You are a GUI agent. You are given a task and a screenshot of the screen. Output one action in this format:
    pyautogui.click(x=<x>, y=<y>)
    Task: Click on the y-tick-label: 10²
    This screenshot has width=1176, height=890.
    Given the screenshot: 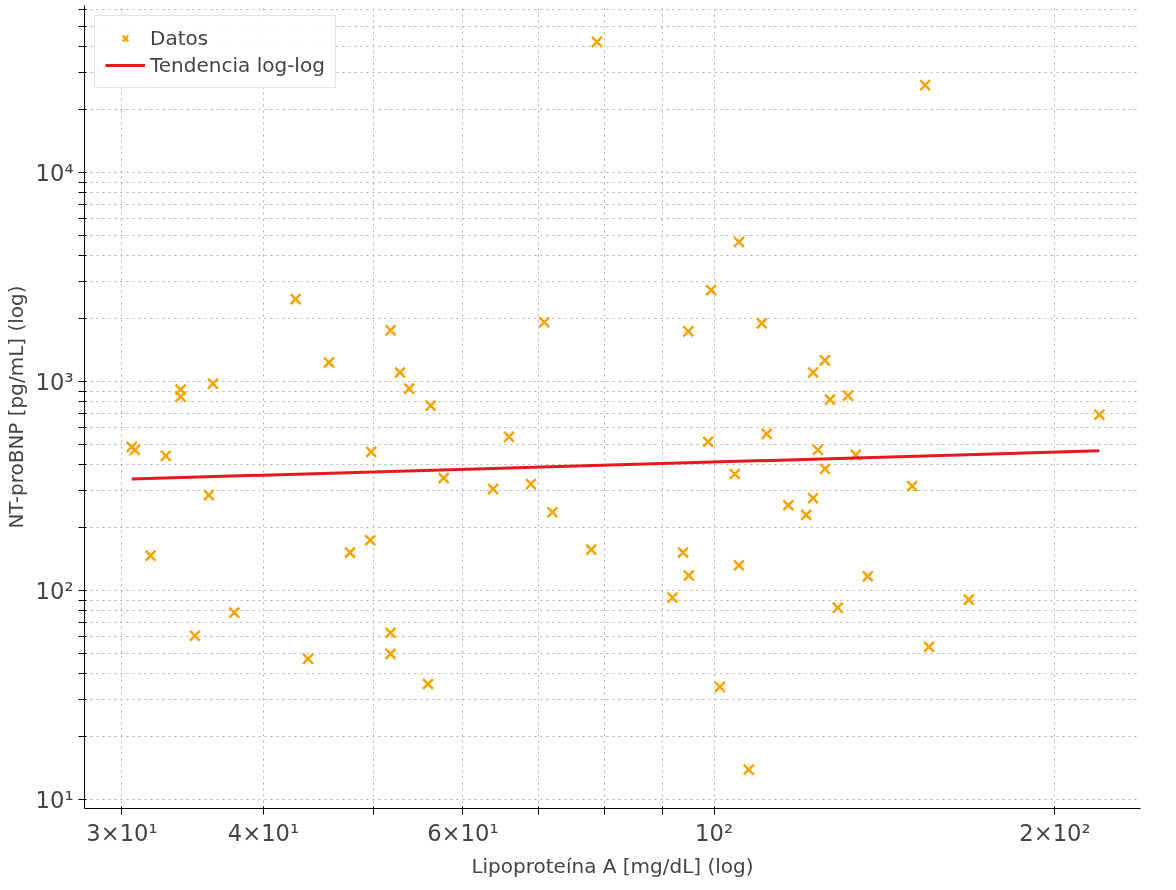 What is the action you would take?
    pyautogui.click(x=54, y=590)
    